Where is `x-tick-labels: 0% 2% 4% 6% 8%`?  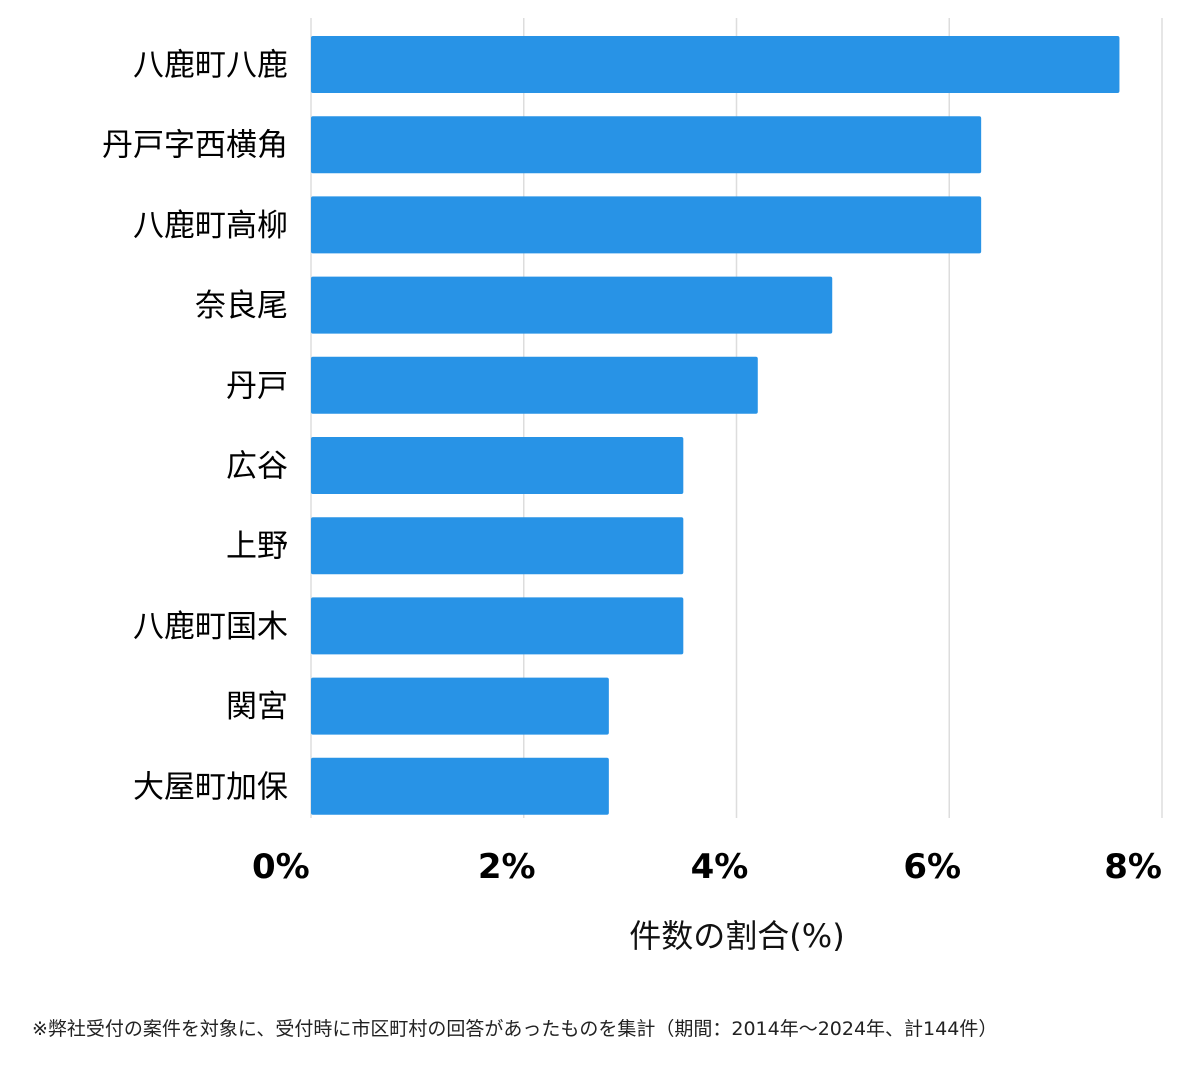 x-tick-labels: 0% 2% 4% 6% 8% is located at coordinates (707, 867).